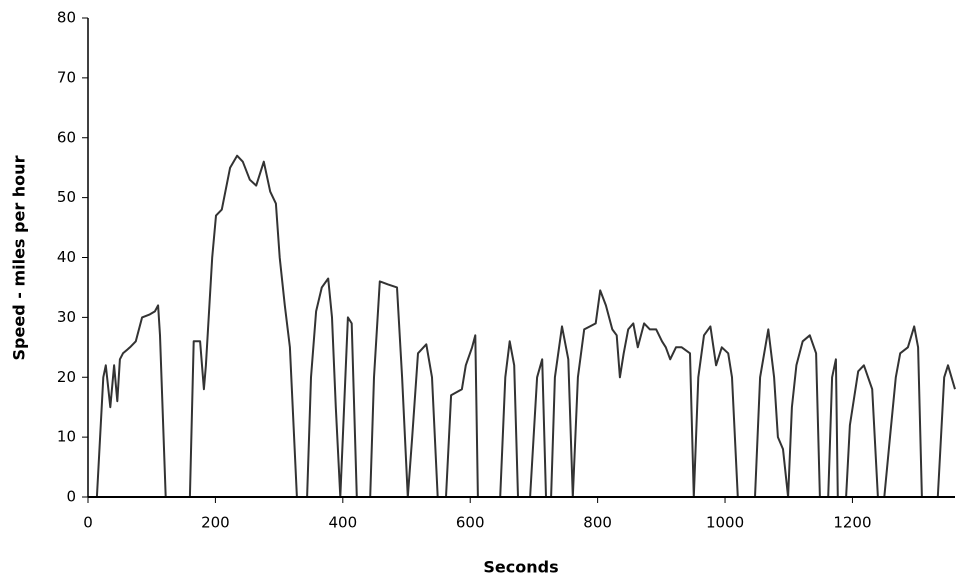 This screenshot has height=580, width=957. Describe the element at coordinates (66, 77) in the screenshot. I see `y-tick-label: 70` at that location.